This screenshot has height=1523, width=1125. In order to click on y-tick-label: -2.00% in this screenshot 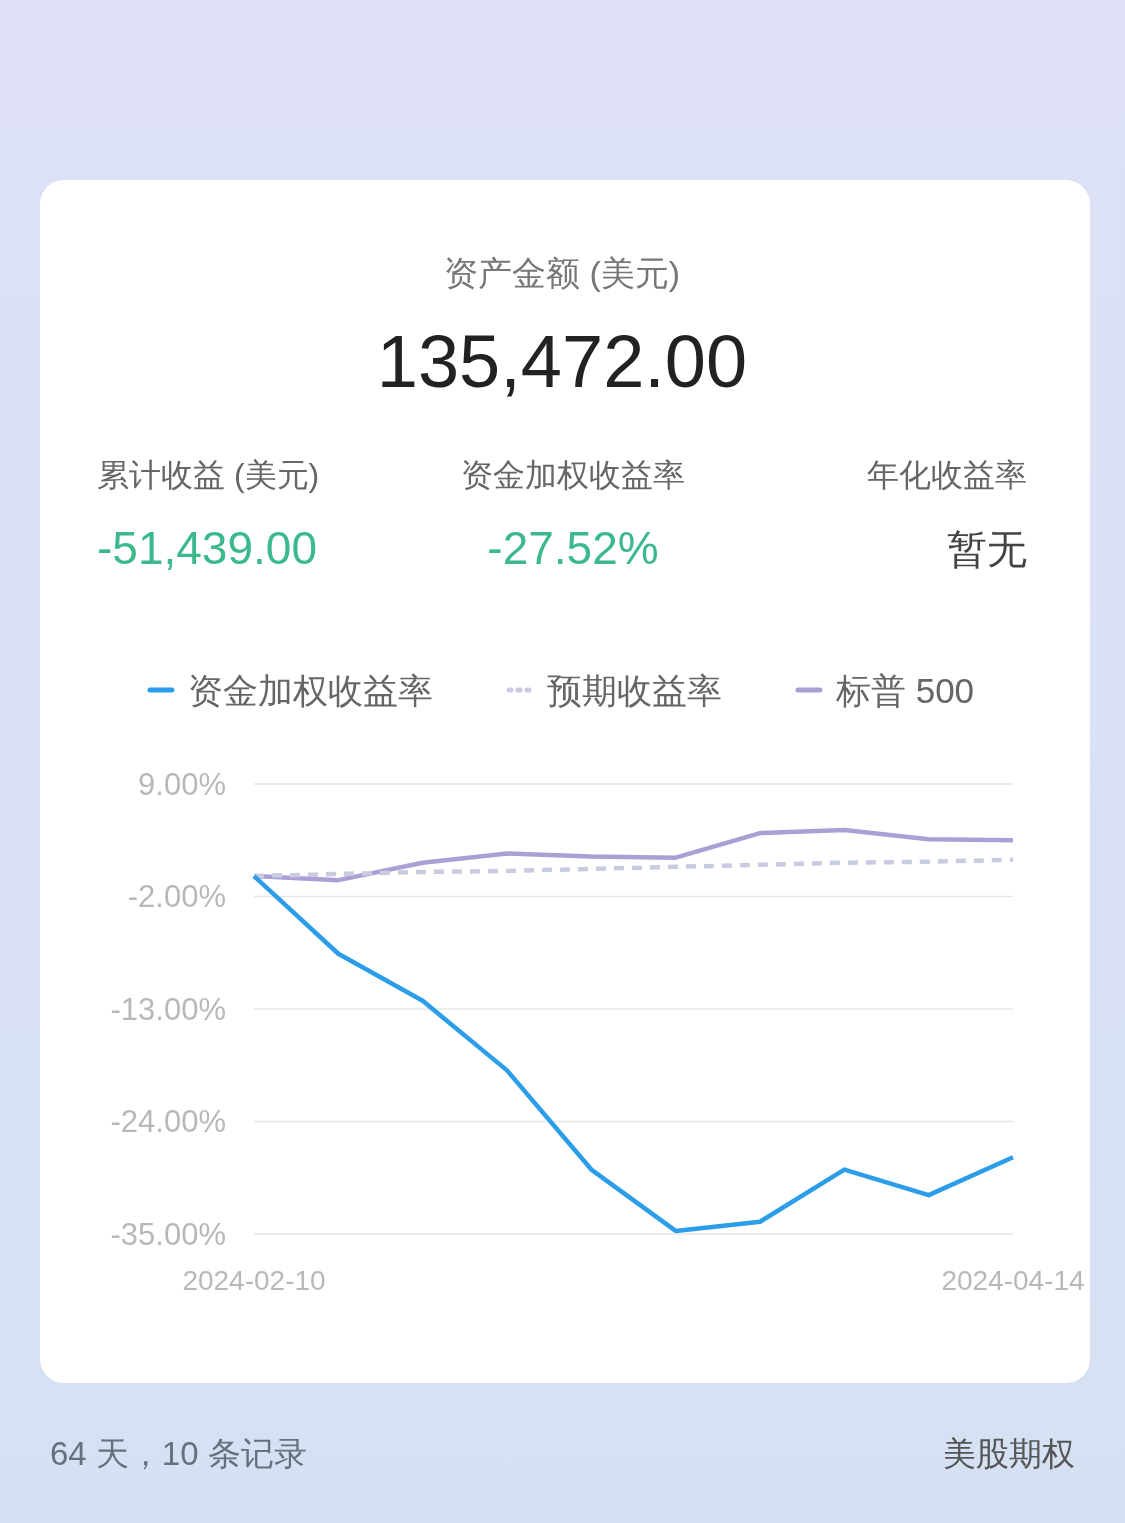, I will do `click(176, 896)`.